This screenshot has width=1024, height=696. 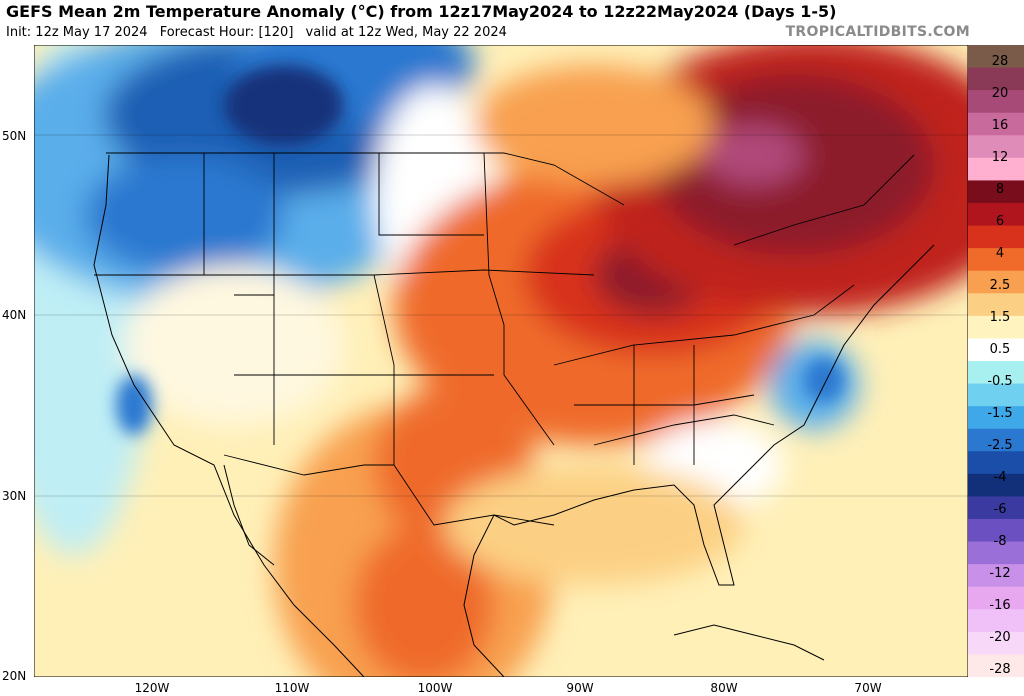 I want to click on lat-label-50n: 50N, so click(x=14, y=136).